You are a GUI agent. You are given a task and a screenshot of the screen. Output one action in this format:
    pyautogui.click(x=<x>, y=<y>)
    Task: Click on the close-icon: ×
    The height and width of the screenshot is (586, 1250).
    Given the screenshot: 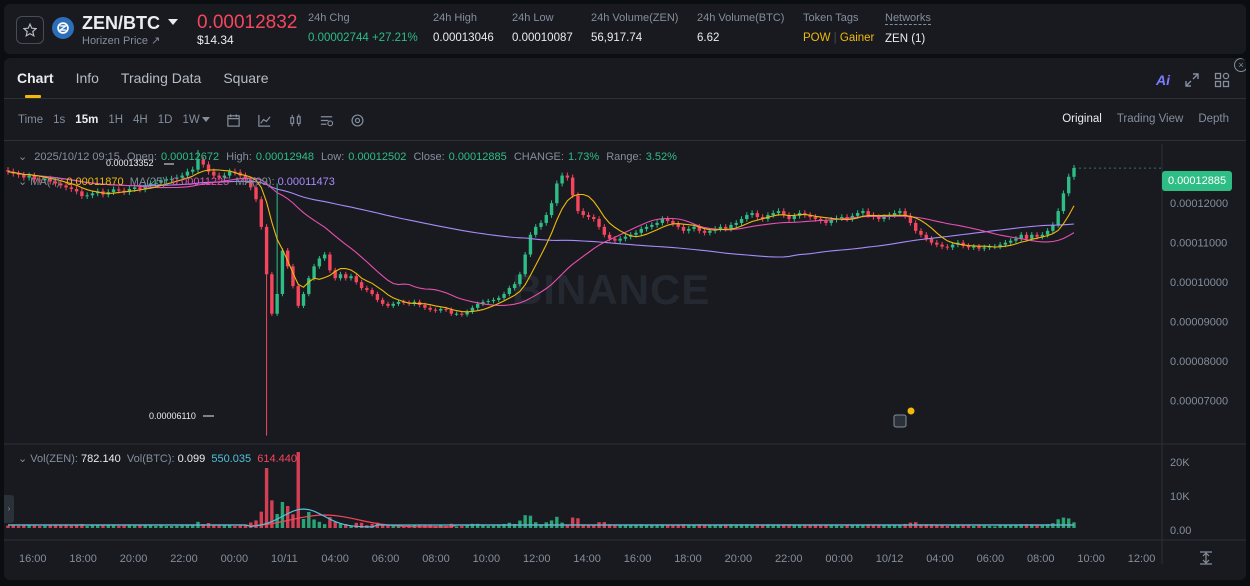 What is the action you would take?
    pyautogui.click(x=1240, y=65)
    